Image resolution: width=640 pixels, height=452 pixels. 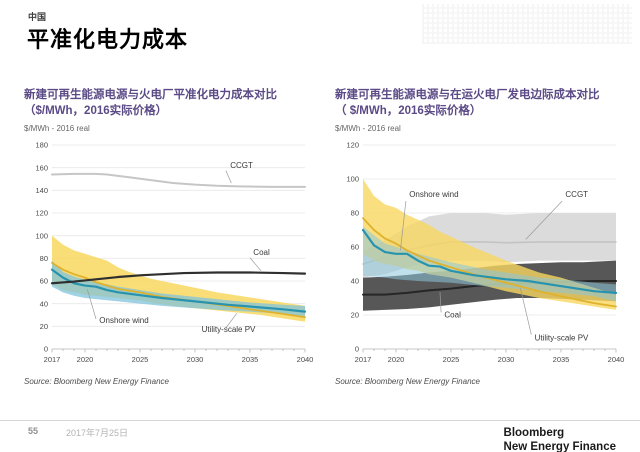 What do you see at coordinates (97, 433) in the screenshot?
I see `footer-date: 2017年7月25日` at bounding box center [97, 433].